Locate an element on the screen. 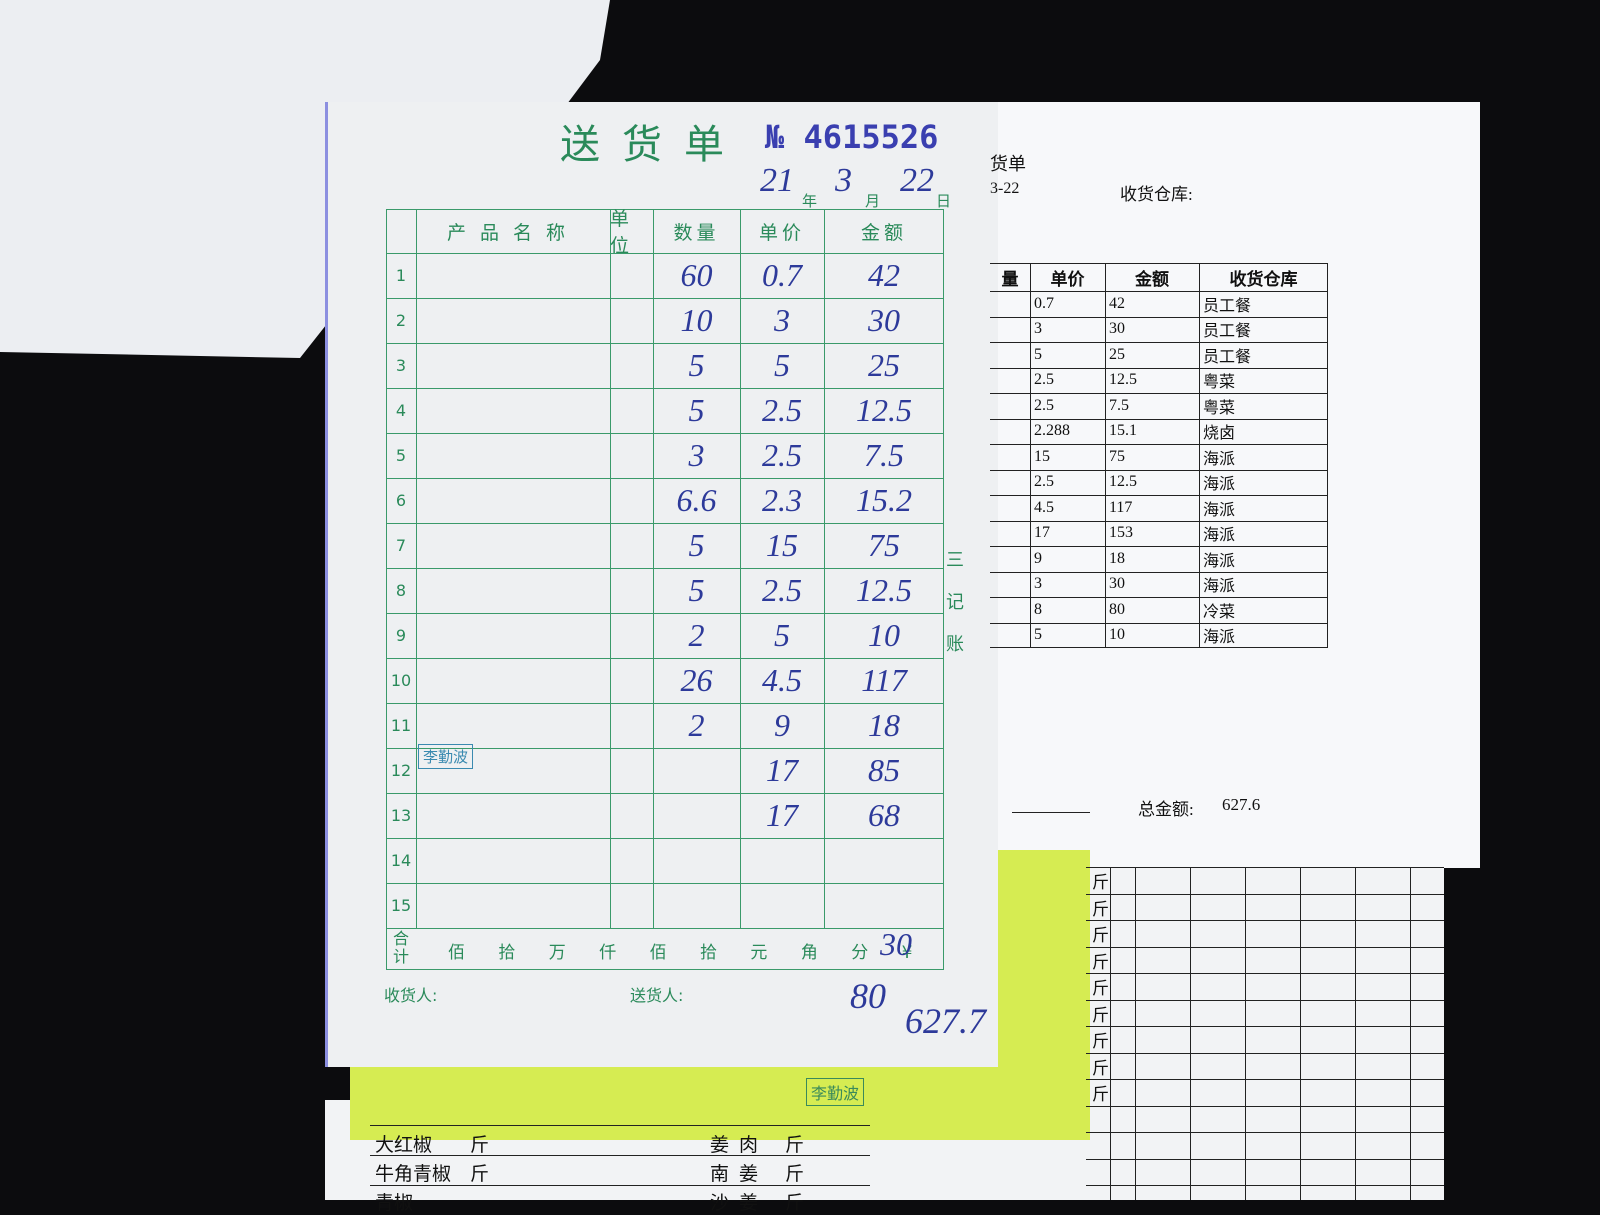 This screenshot has width=1600, height=1215. sheet-cell: 3 is located at coordinates (1038, 584).